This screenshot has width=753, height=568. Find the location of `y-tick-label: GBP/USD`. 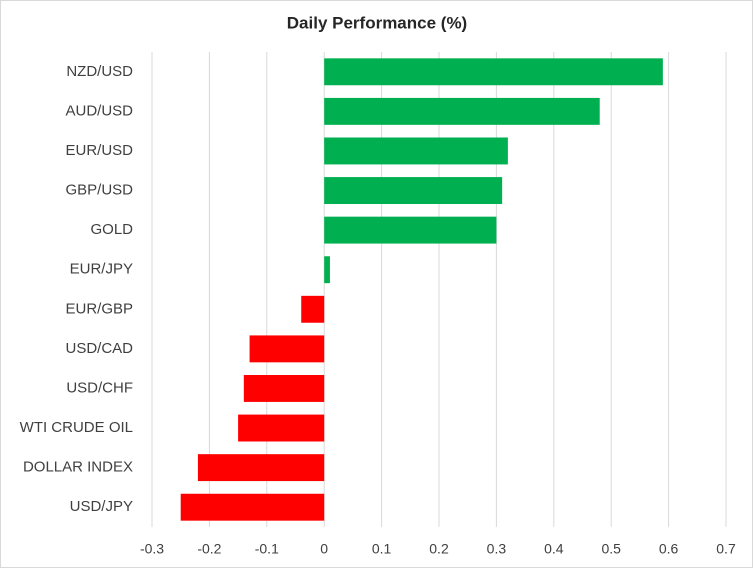

y-tick-label: GBP/USD is located at coordinates (99, 190).